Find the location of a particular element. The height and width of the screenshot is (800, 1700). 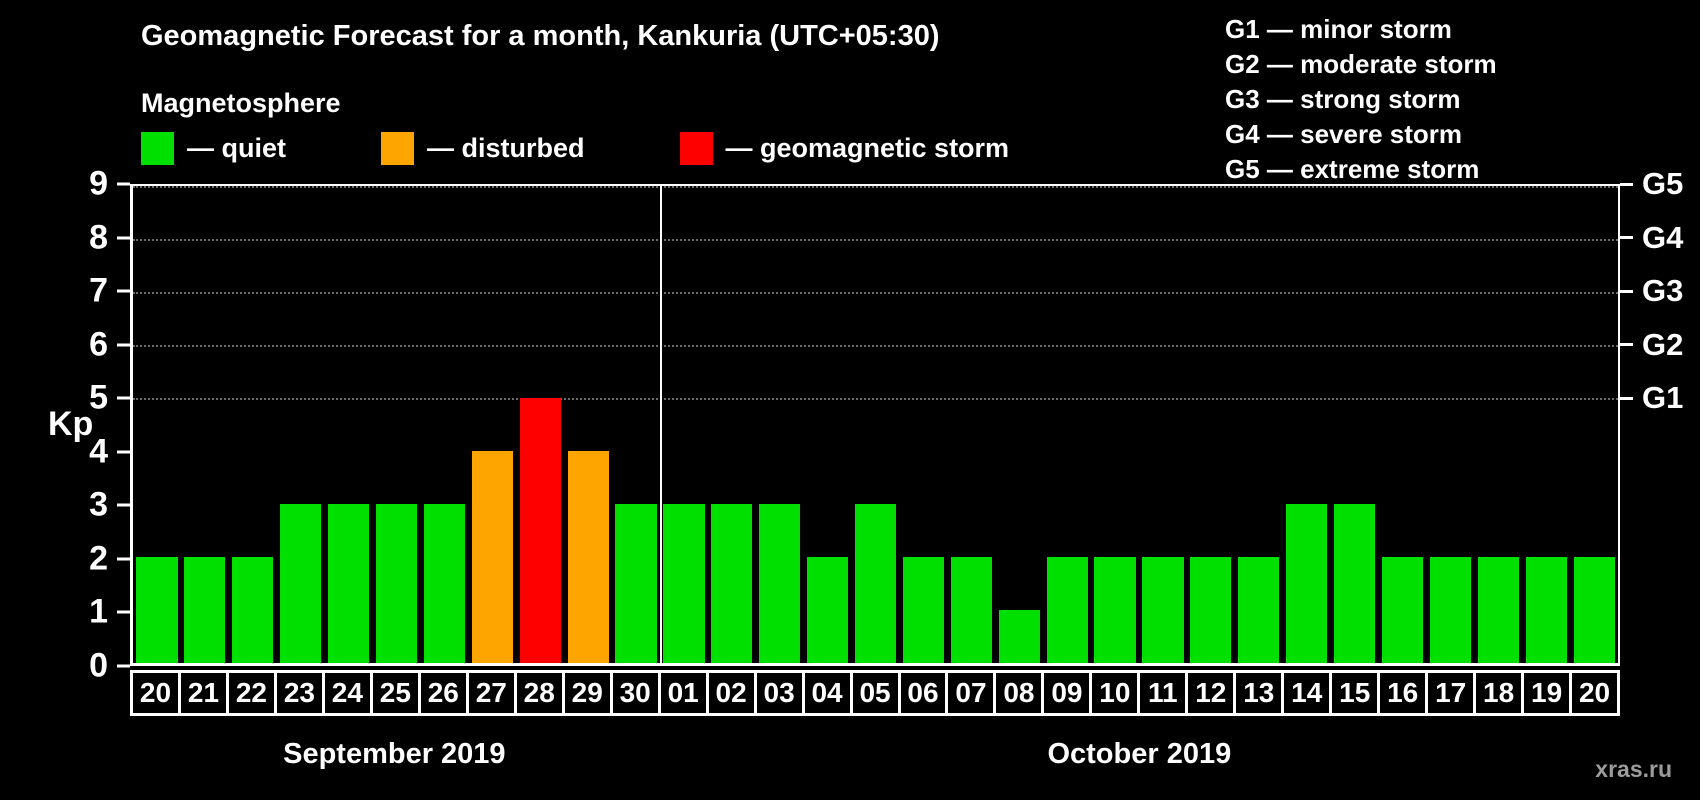

g-tick-label: G1 is located at coordinates (1663, 398).